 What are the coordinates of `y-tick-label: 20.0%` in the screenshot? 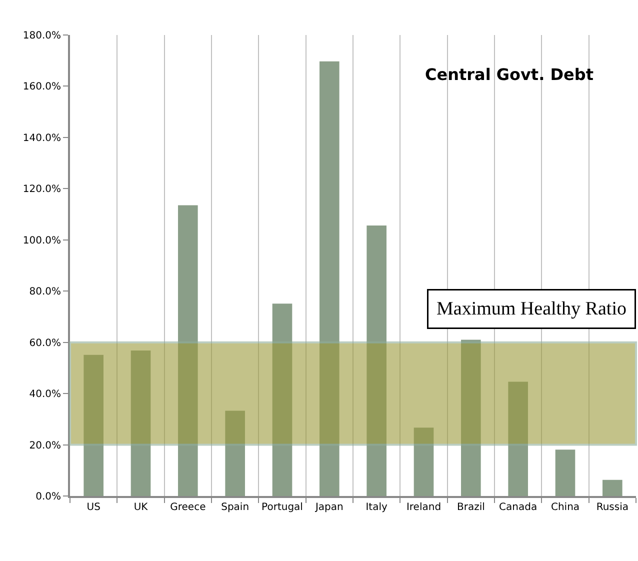 It's located at (45, 446).